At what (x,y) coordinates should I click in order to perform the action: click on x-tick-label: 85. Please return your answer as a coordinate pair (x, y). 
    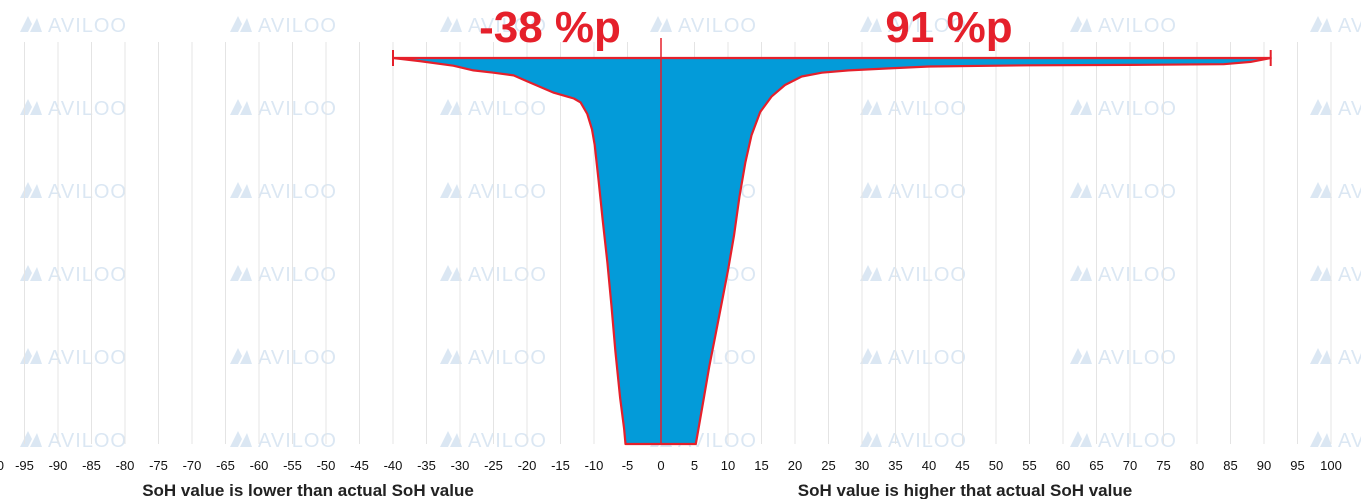
    Looking at the image, I should click on (1230, 465).